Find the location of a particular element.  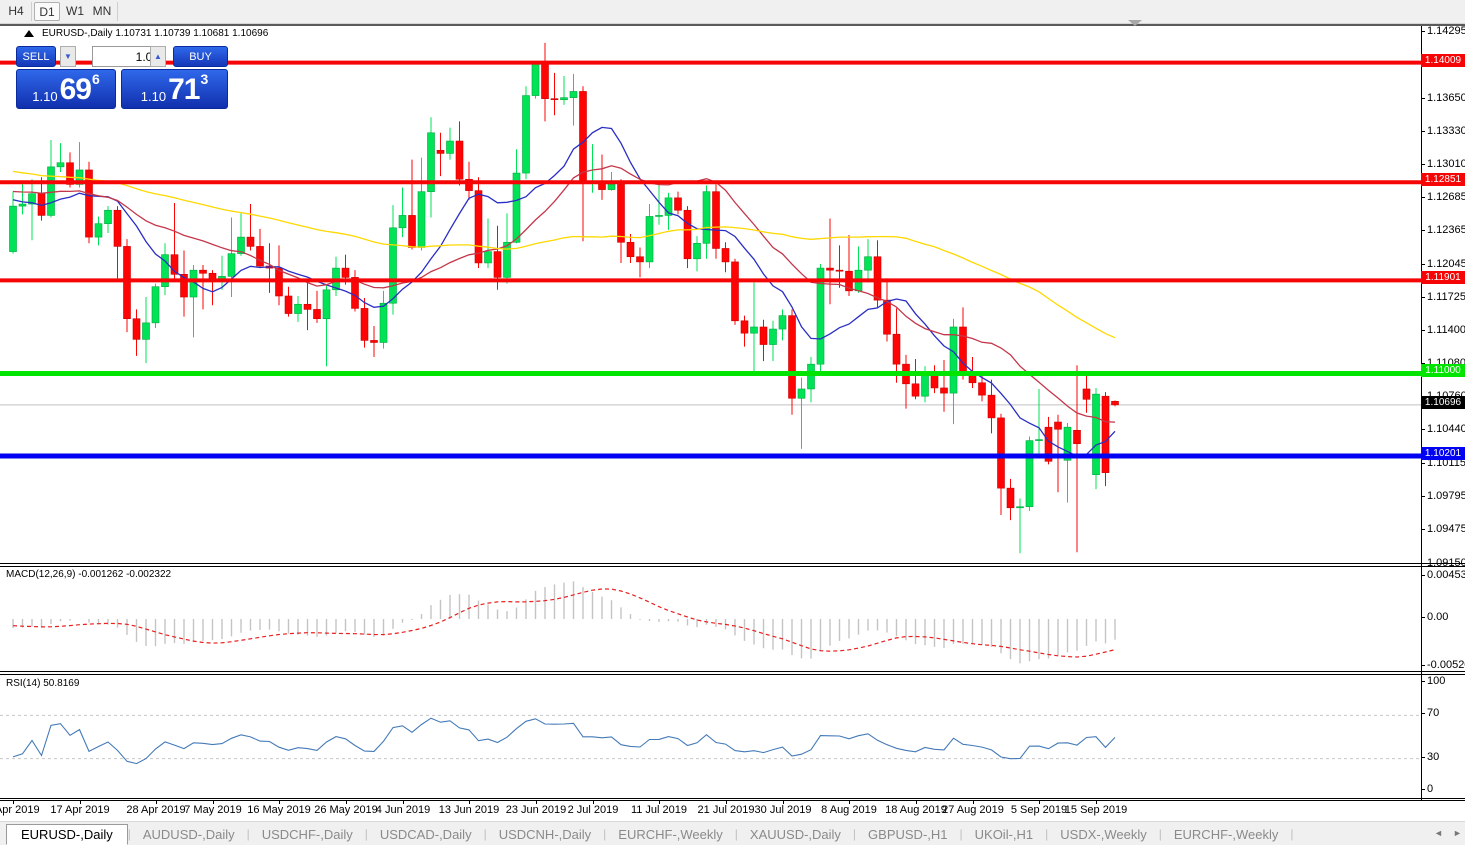

level-price-label: 1.11000 is located at coordinates (1443, 370).